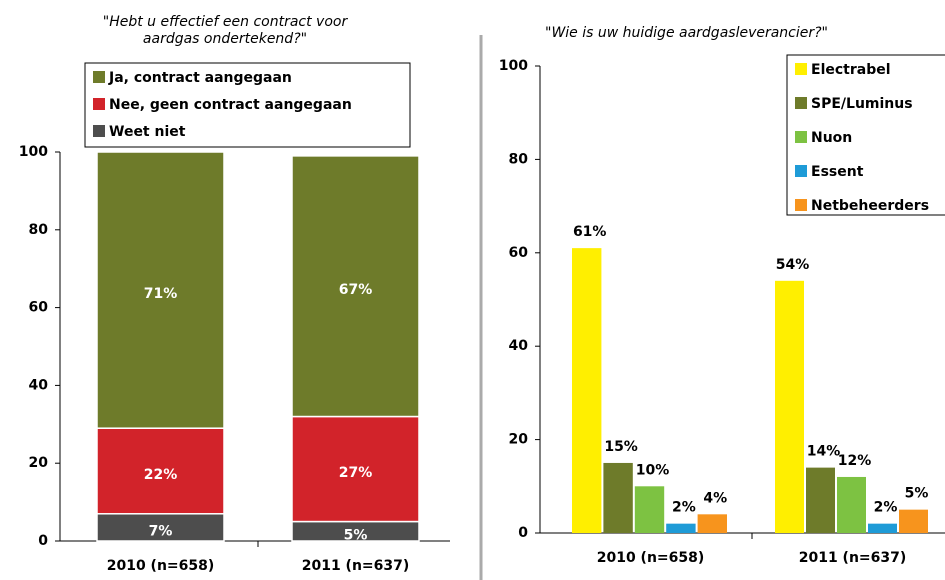  I want to click on legend-label: Nee, geen contract aangegaan, so click(230, 105).